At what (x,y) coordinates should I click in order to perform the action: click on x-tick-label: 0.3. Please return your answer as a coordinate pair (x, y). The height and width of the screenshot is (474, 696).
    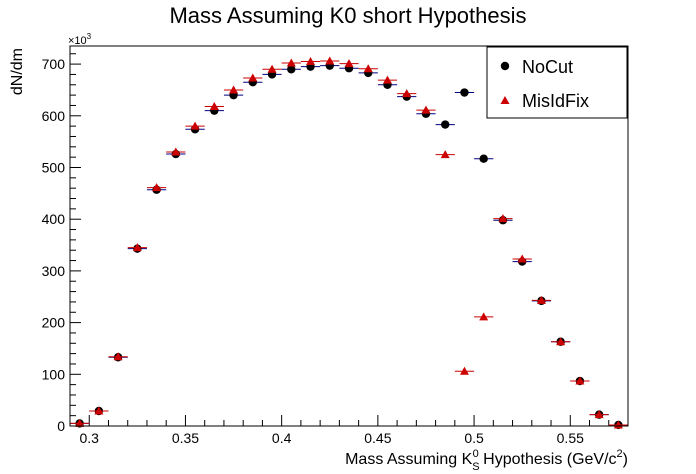
    Looking at the image, I should click on (90, 438).